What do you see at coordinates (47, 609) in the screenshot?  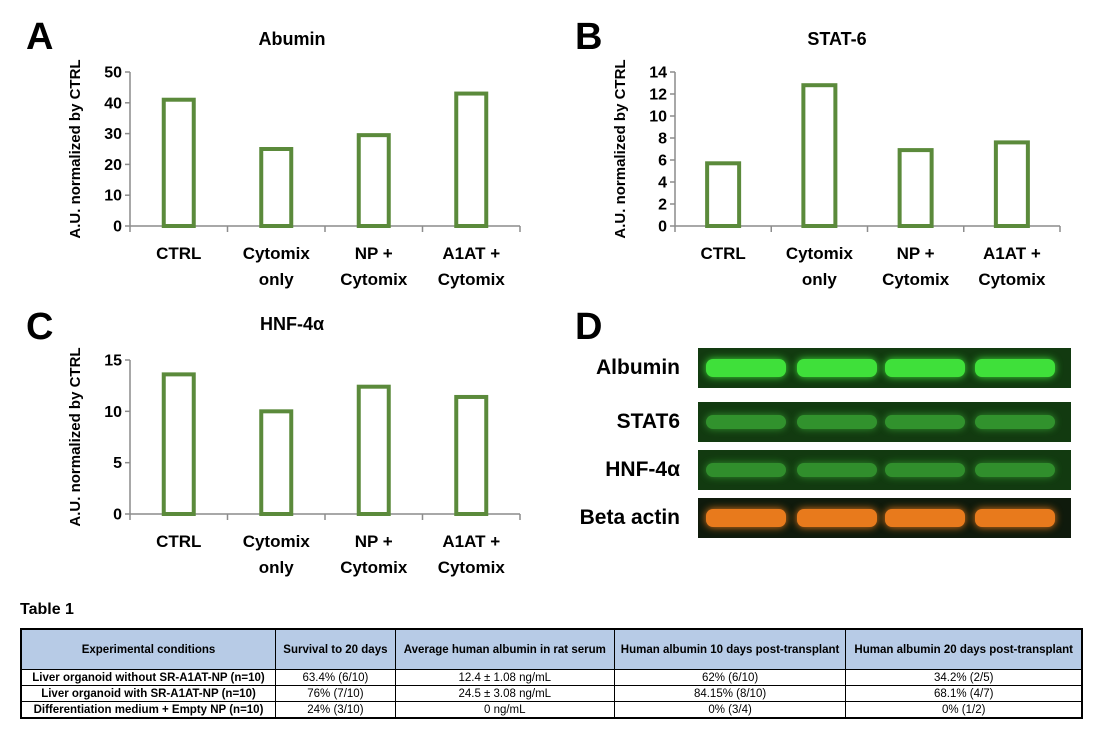 I see `table-title: Table 1` at bounding box center [47, 609].